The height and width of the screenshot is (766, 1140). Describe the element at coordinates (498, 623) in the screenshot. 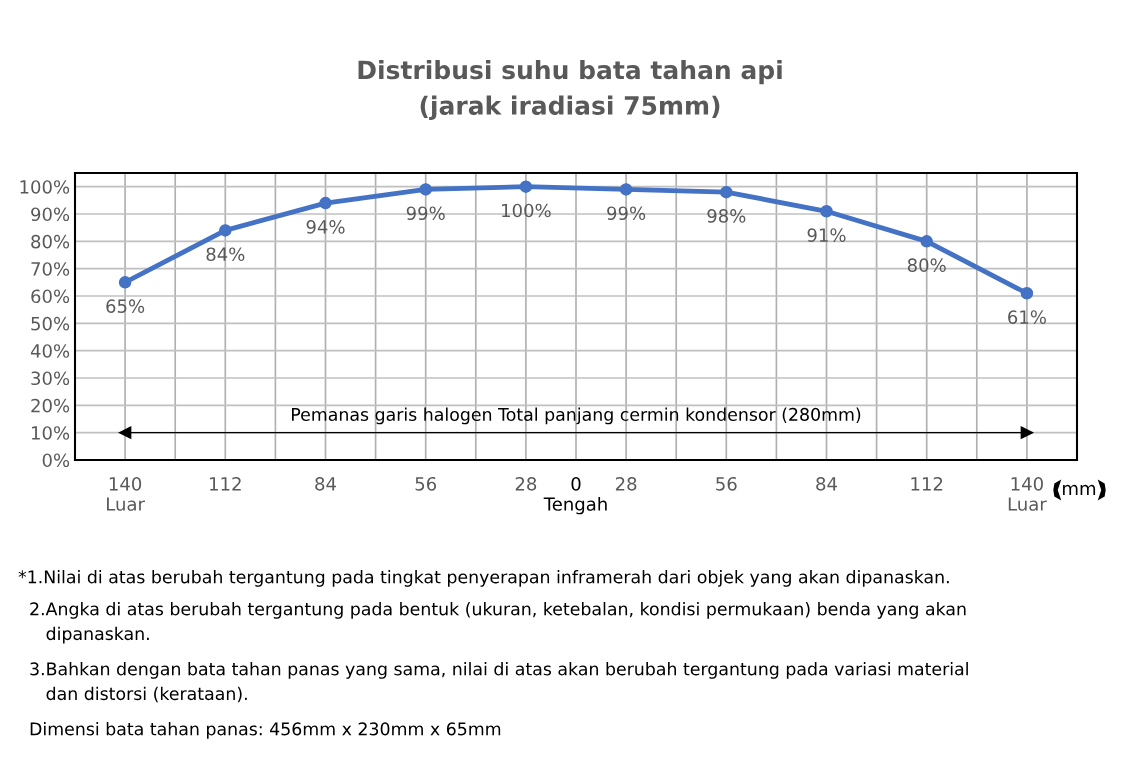

I see `text: 2.Angka di atas berubah tergantung pada bentuk (ukuran, ketebalan, kondisi permukaan) benda yang akan dipanaskan.` at that location.